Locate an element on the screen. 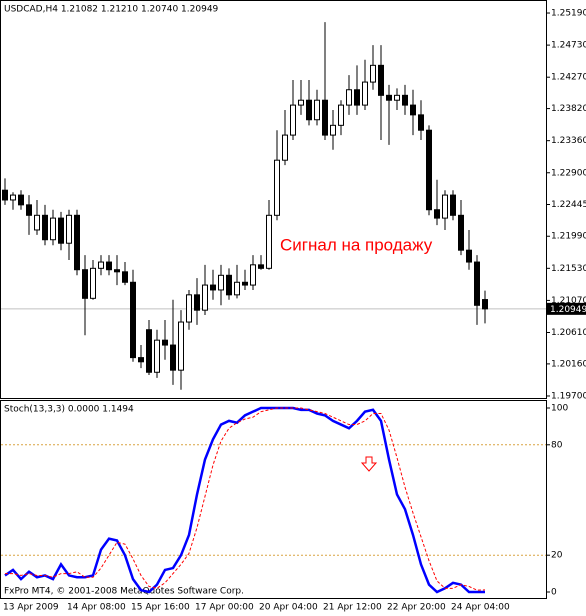  annotation: Сигнал на продажу is located at coordinates (356, 244).